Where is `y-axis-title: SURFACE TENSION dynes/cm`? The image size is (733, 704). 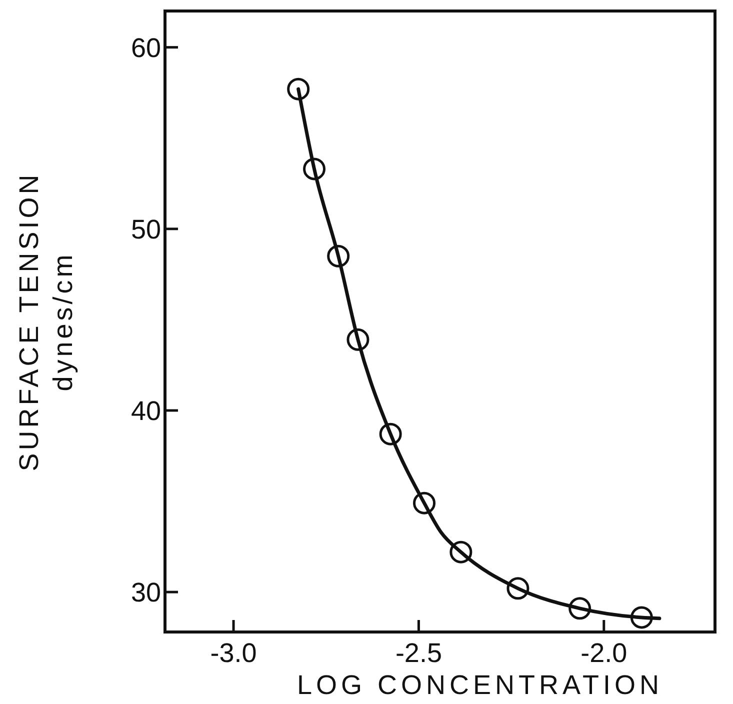 y-axis-title: SURFACE TENSION dynes/cm is located at coordinates (46, 322).